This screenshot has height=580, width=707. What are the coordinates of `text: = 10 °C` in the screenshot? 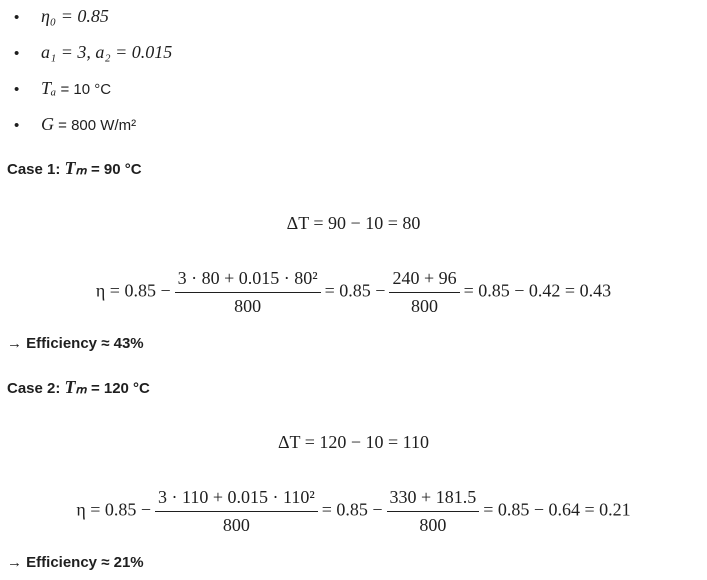 It's located at (84, 89).